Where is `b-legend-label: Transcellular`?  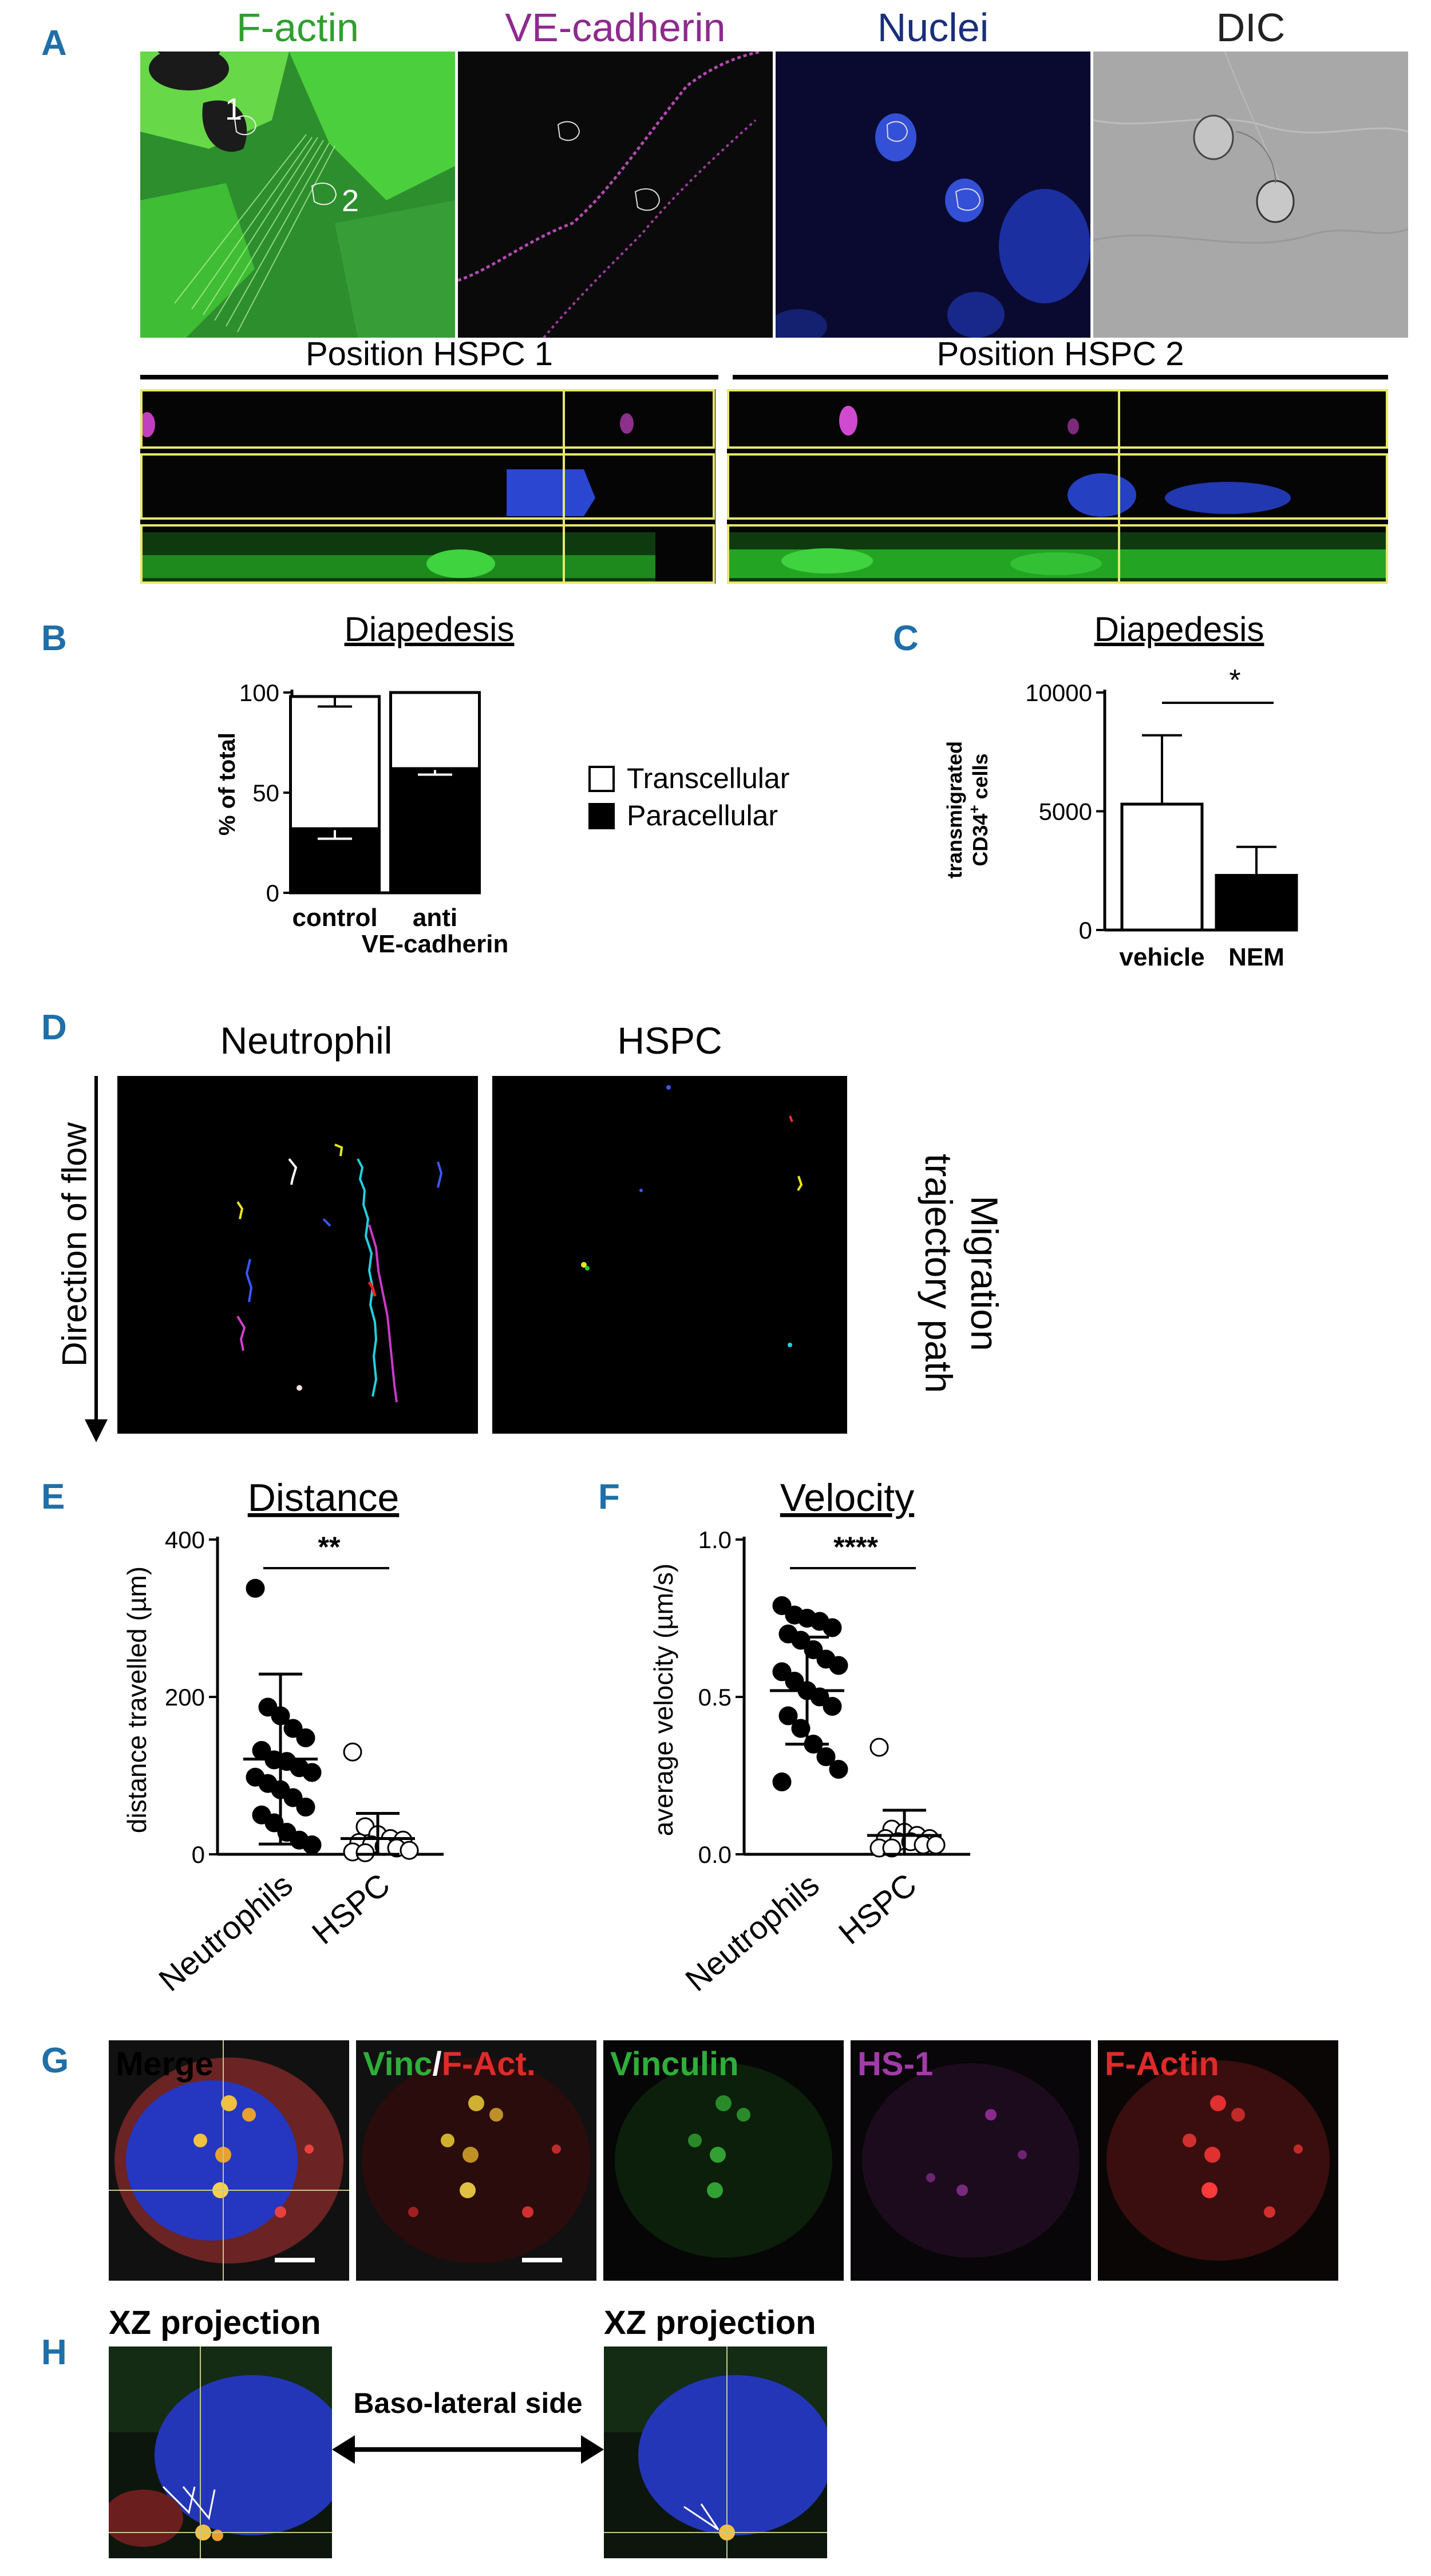 b-legend-label: Transcellular is located at coordinates (708, 778).